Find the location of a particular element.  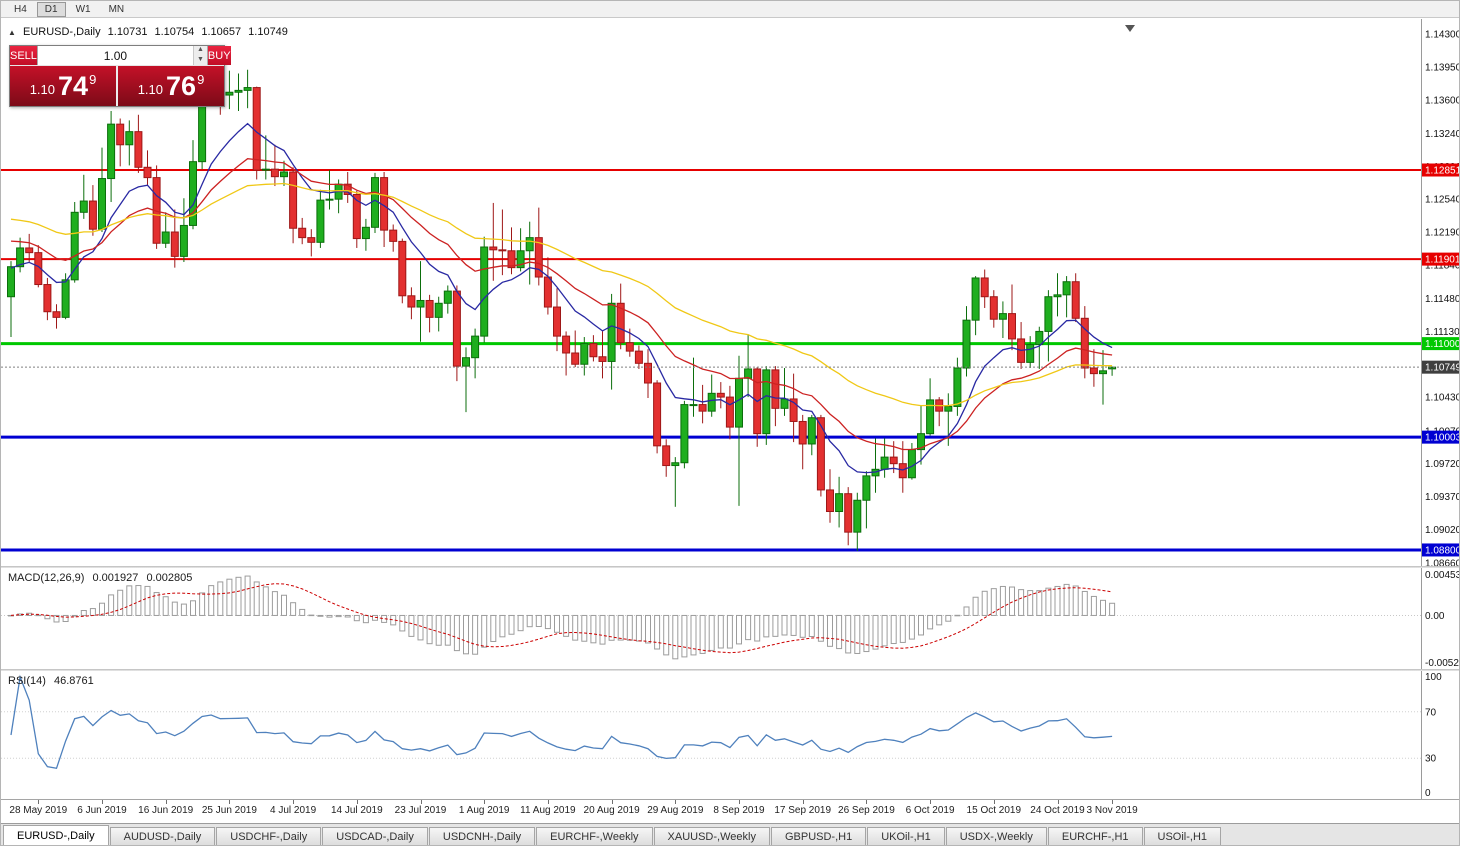

price-tag-label: 1.10749 is located at coordinates (1442, 368).